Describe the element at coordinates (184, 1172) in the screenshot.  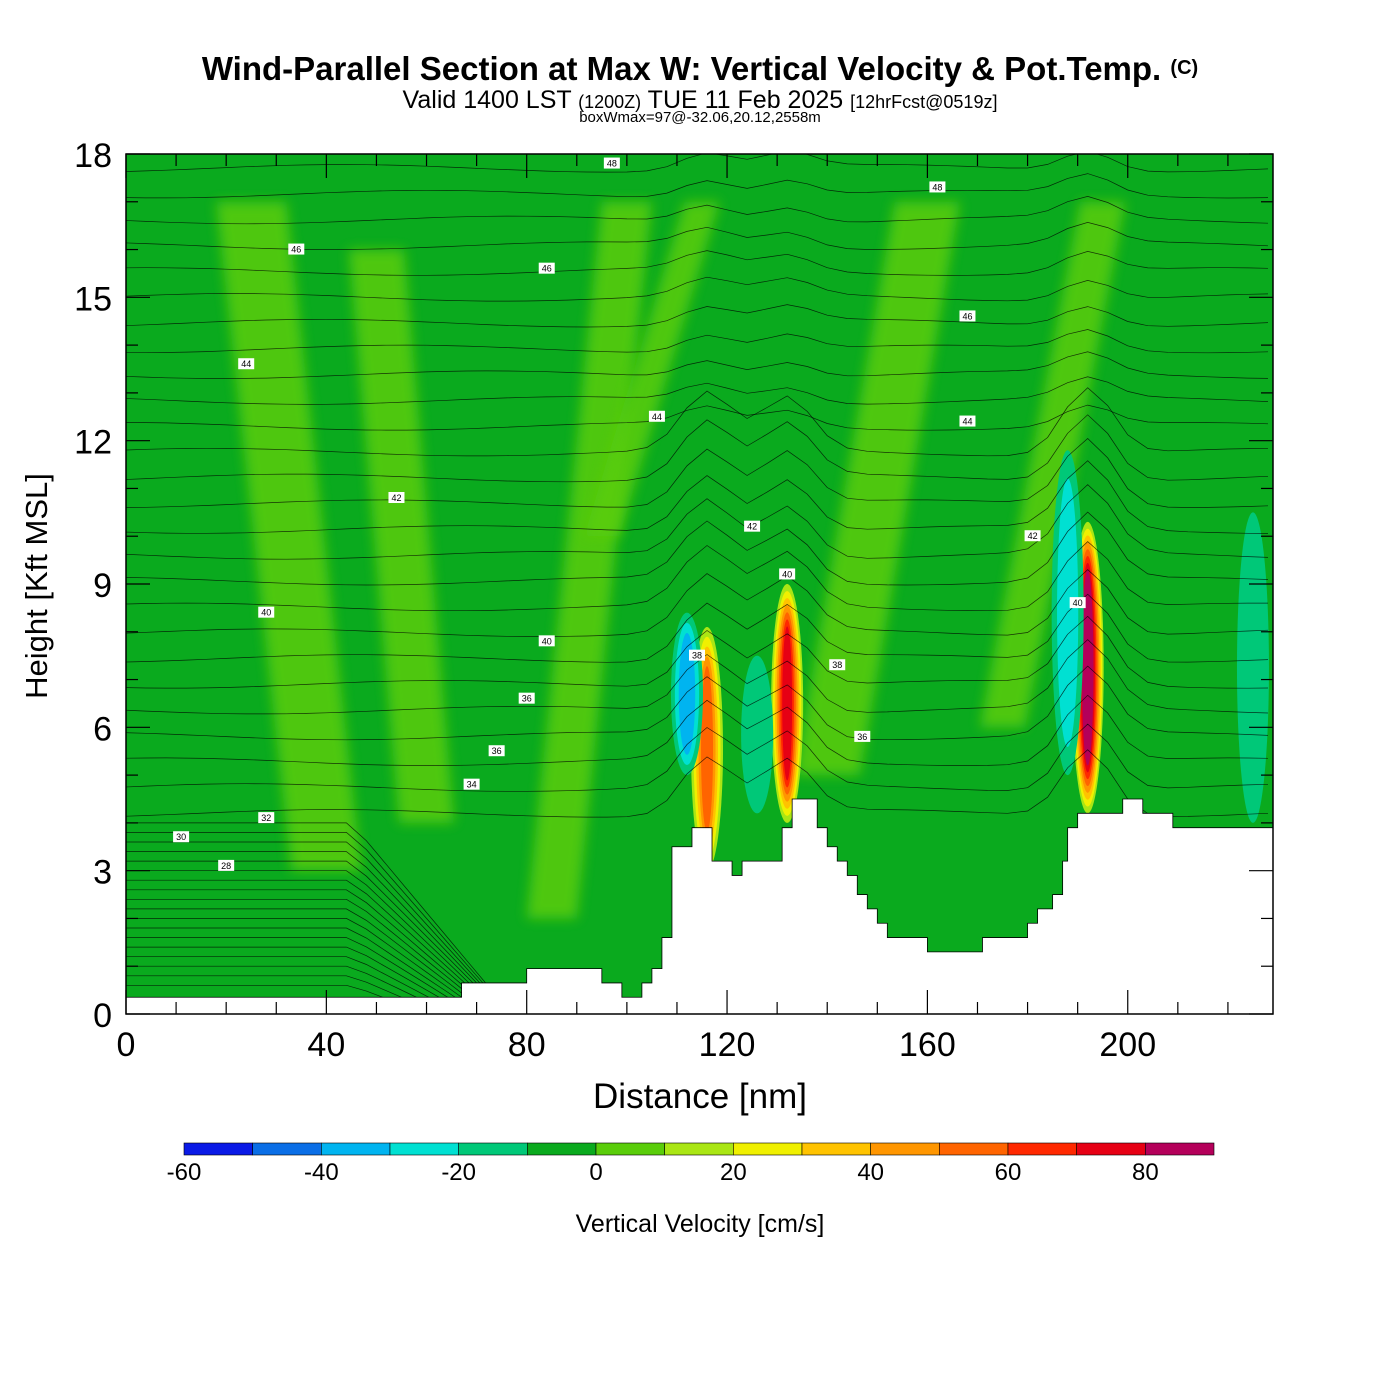
I see `colorbar-tick-label: -60` at that location.